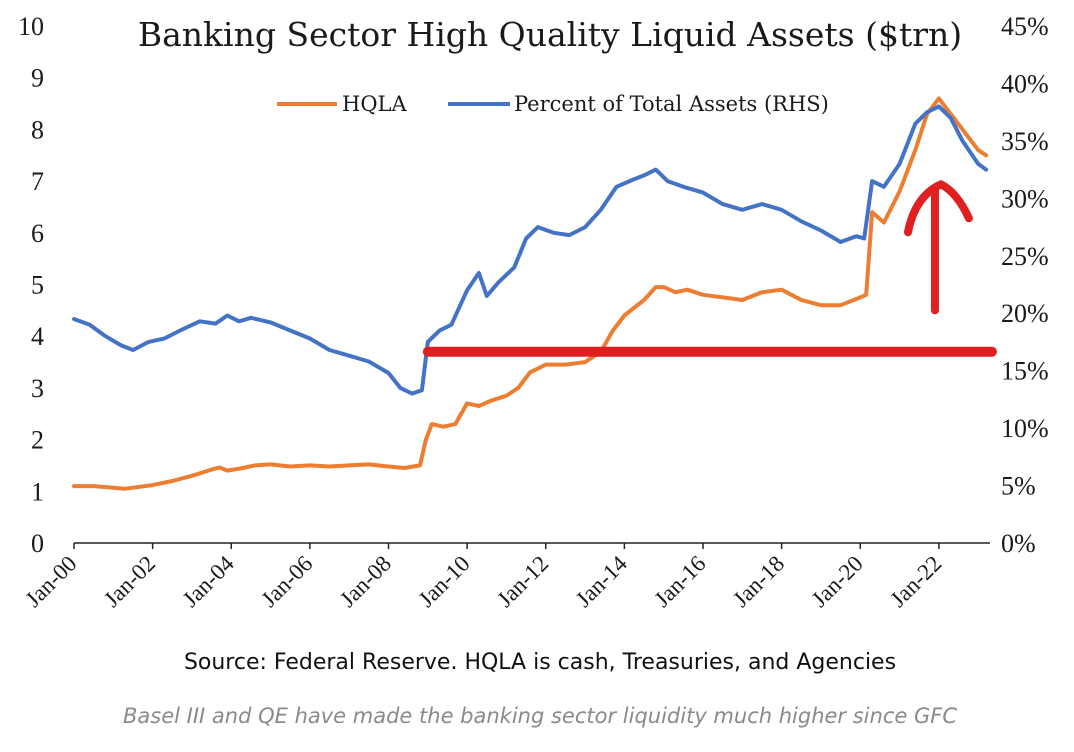  I want to click on x-tick-label: Jan-18, so click(758, 581).